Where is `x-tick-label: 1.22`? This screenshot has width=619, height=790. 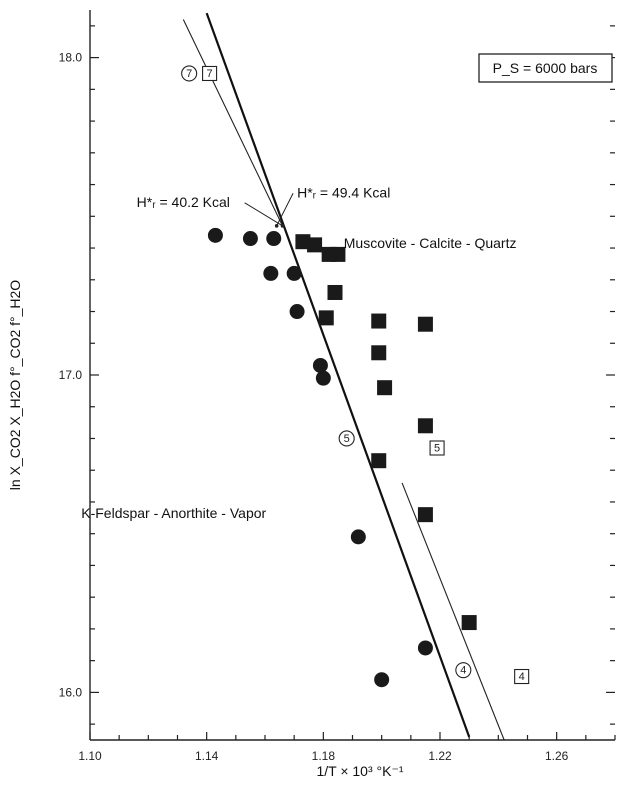 x-tick-label: 1.22 is located at coordinates (440, 756).